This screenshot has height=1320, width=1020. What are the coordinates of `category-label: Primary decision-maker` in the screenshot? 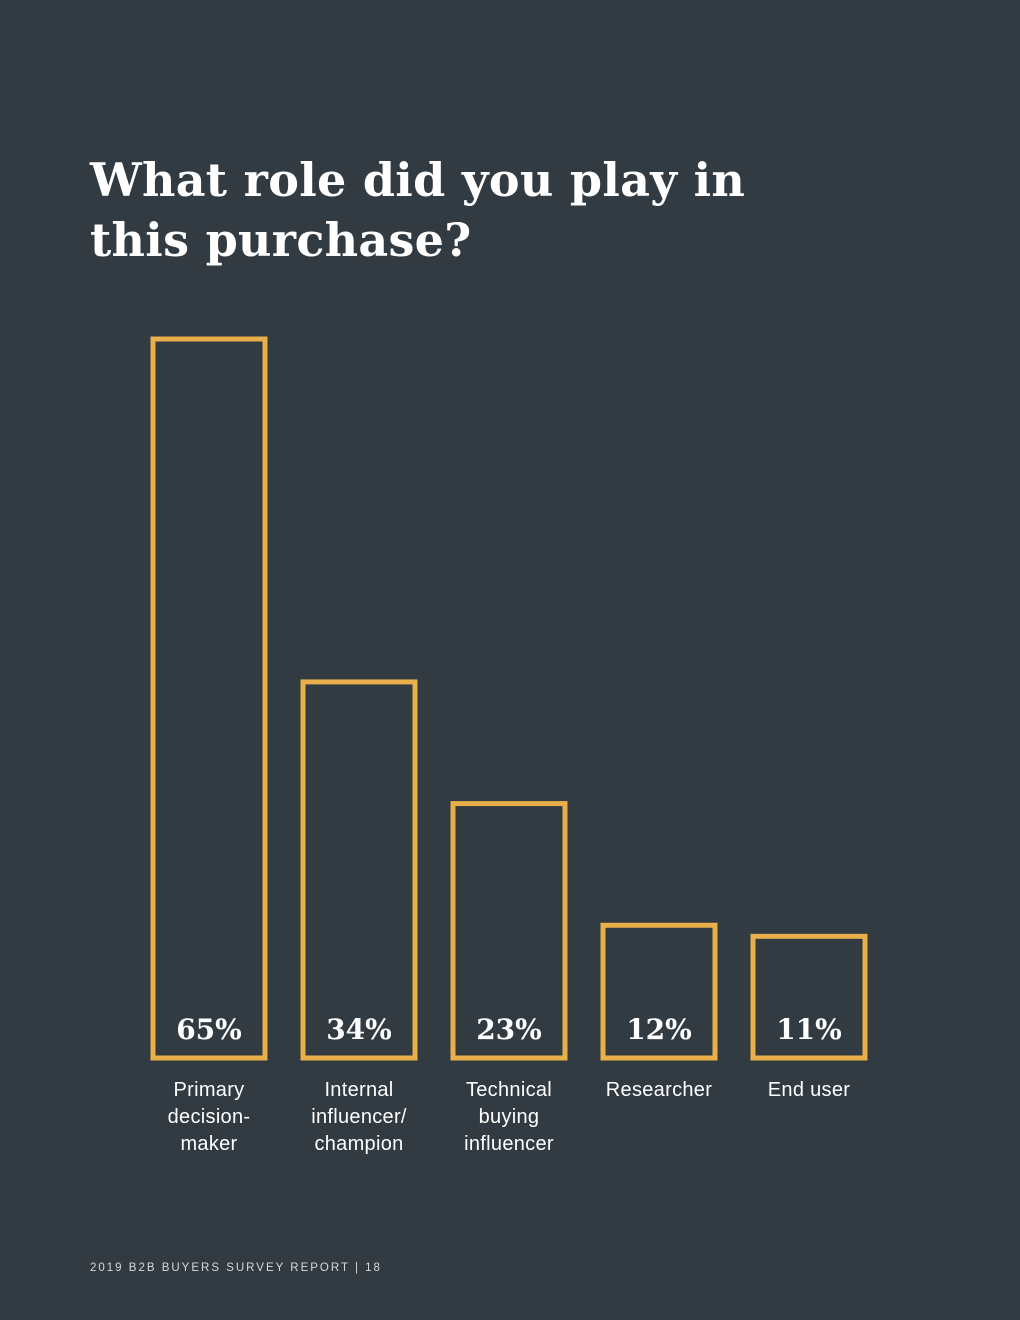 It's located at (209, 1117).